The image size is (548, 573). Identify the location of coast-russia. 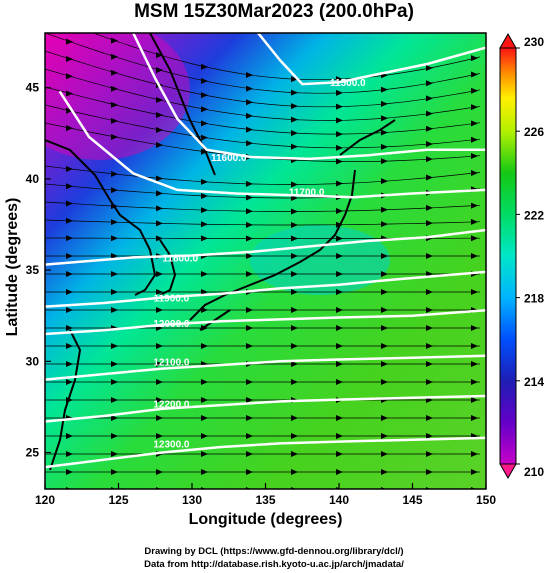
(182, 104).